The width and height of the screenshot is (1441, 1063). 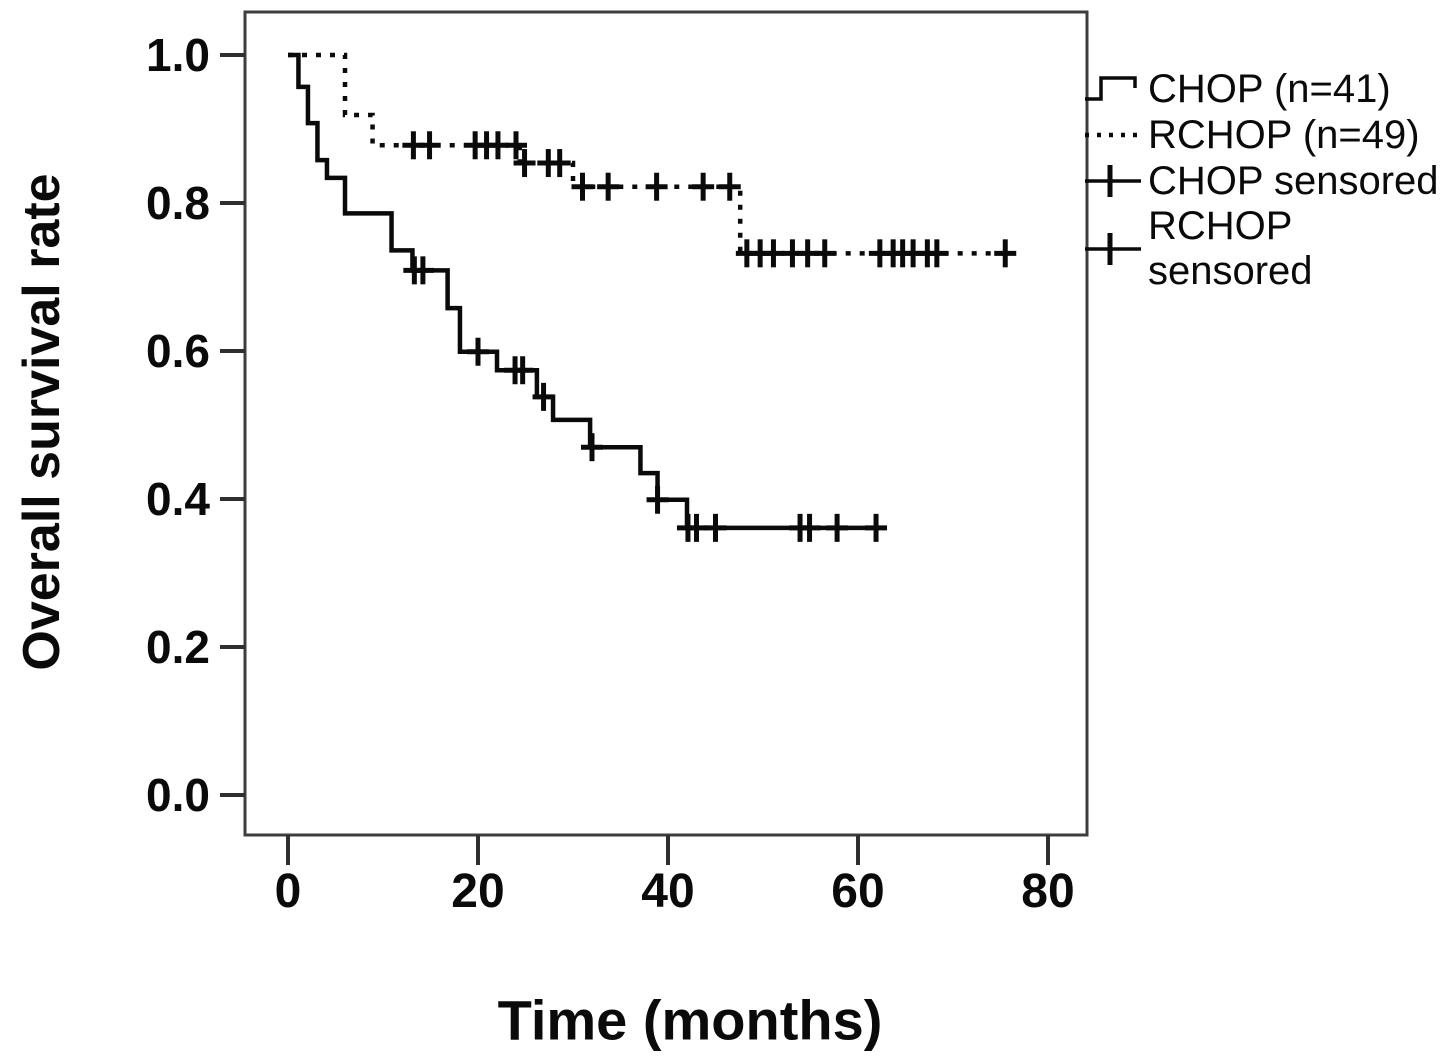 What do you see at coordinates (1111, 88) in the screenshot?
I see `chop-key-icon` at bounding box center [1111, 88].